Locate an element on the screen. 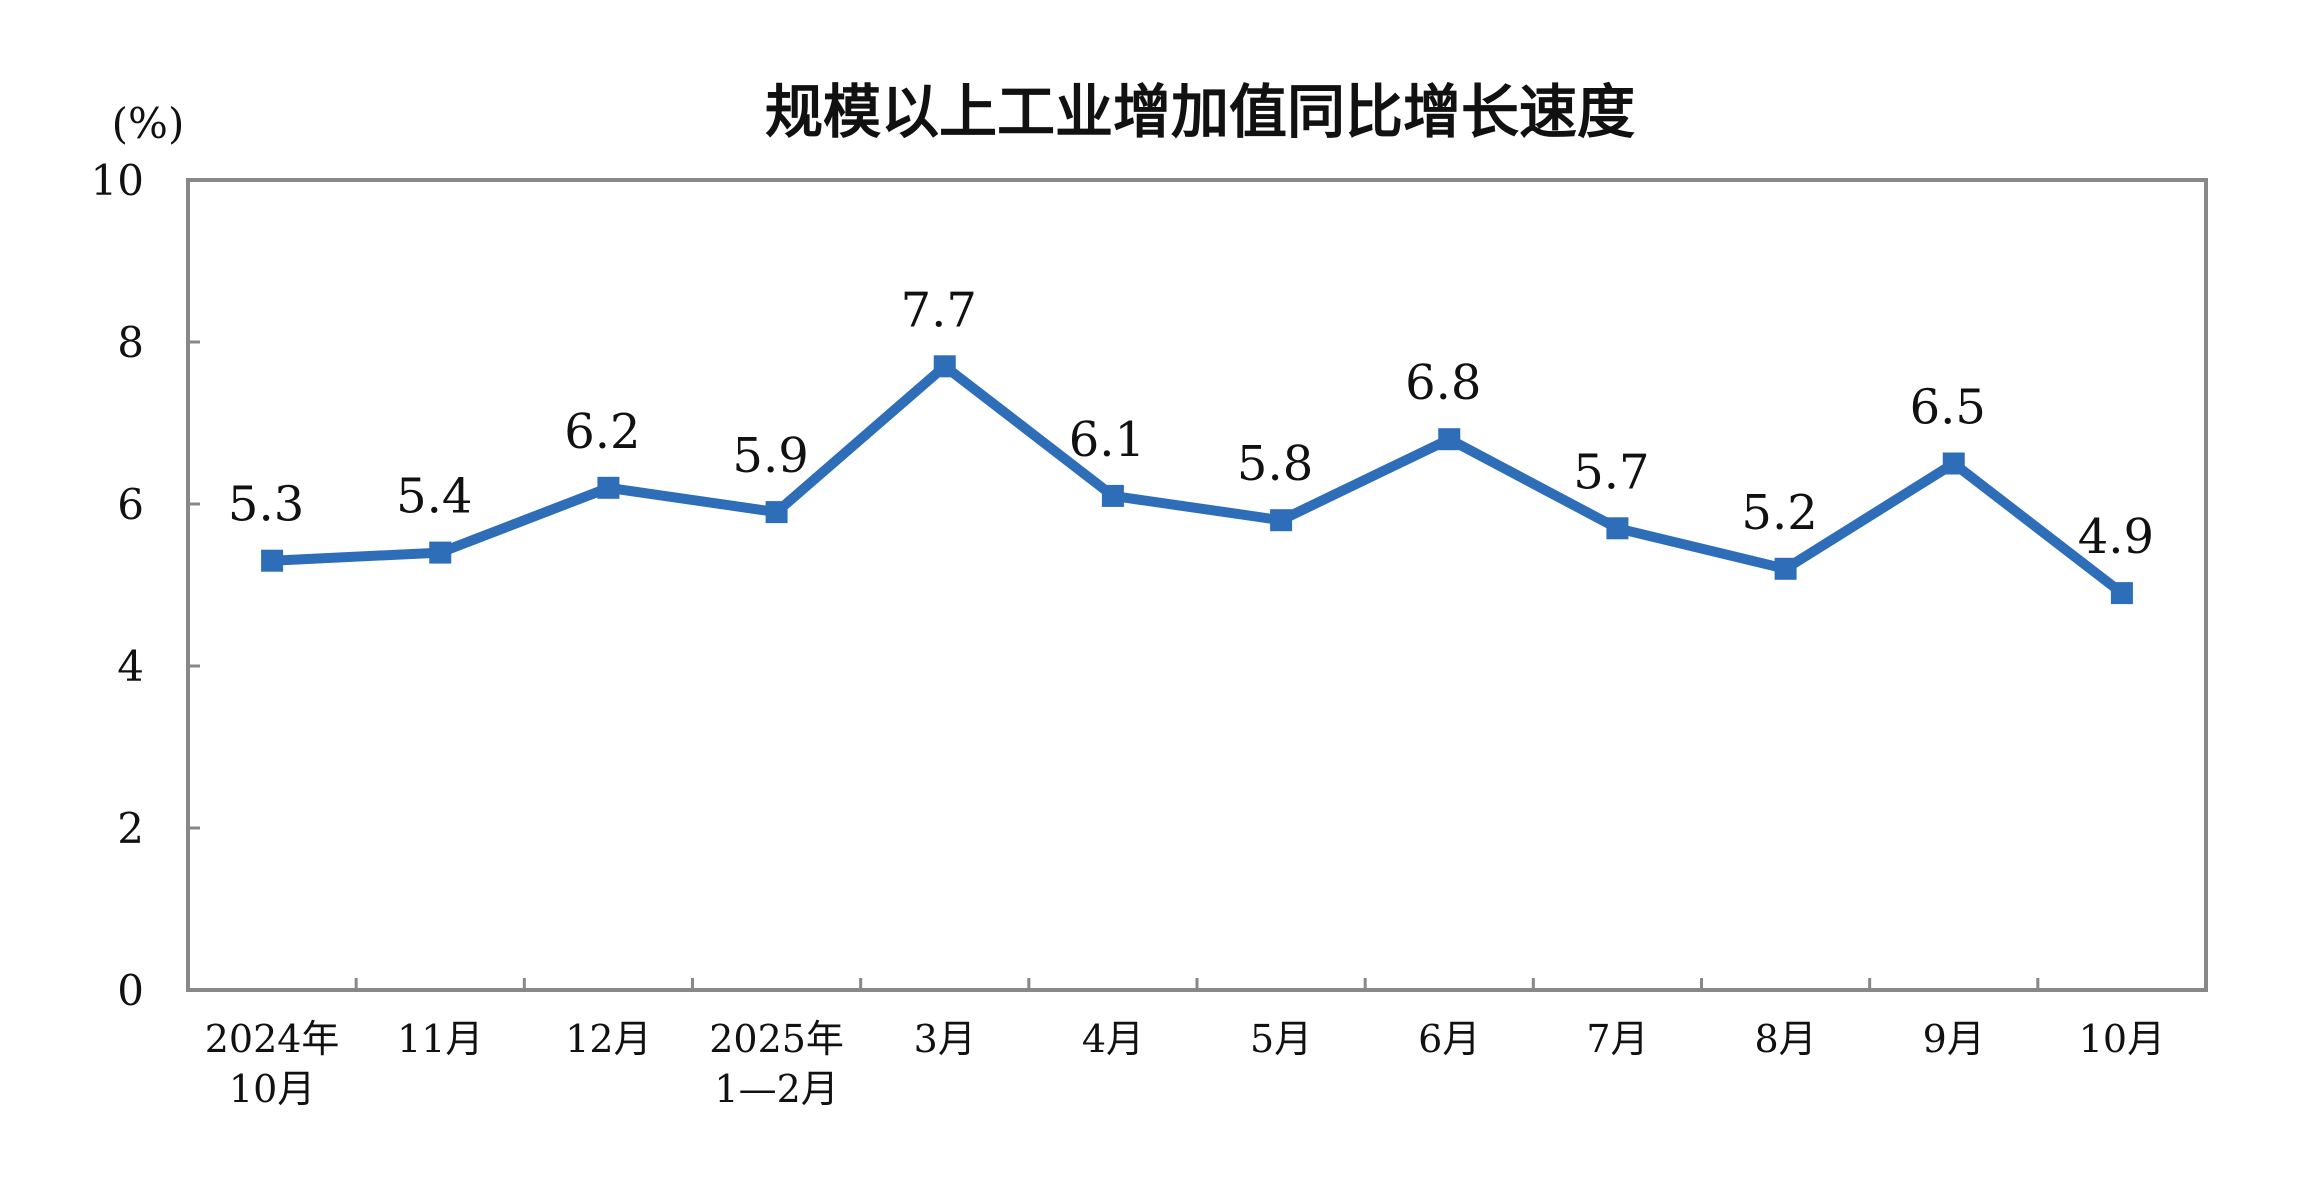 The image size is (2304, 1197). data-label: 6.5 is located at coordinates (1948, 408).